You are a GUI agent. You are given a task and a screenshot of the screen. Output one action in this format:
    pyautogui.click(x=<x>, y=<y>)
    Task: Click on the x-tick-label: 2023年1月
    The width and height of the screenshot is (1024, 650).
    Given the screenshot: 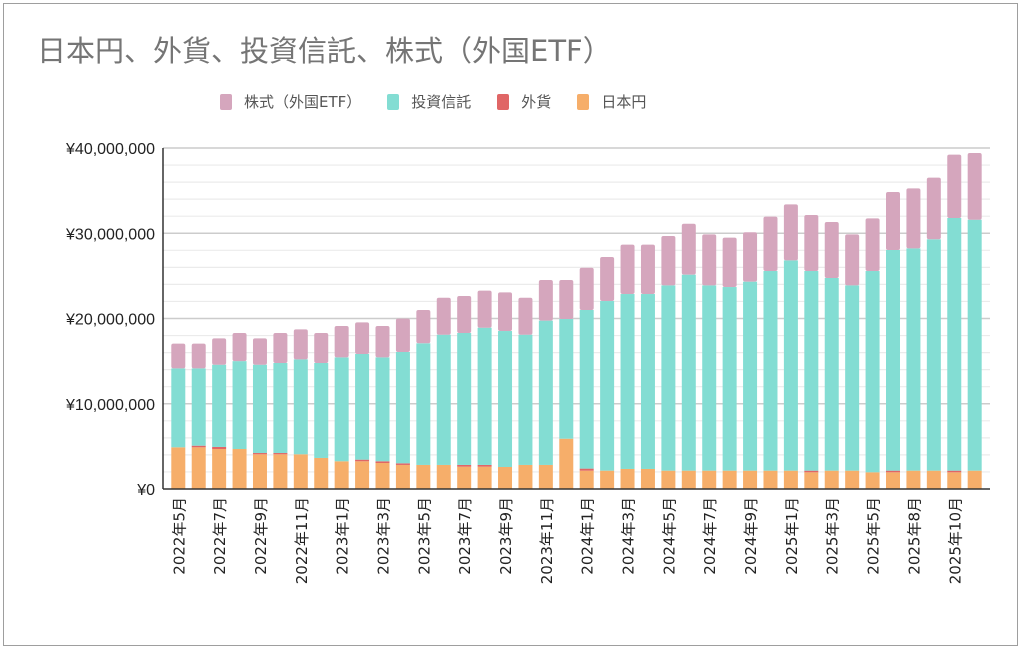 What is the action you would take?
    pyautogui.click(x=343, y=536)
    